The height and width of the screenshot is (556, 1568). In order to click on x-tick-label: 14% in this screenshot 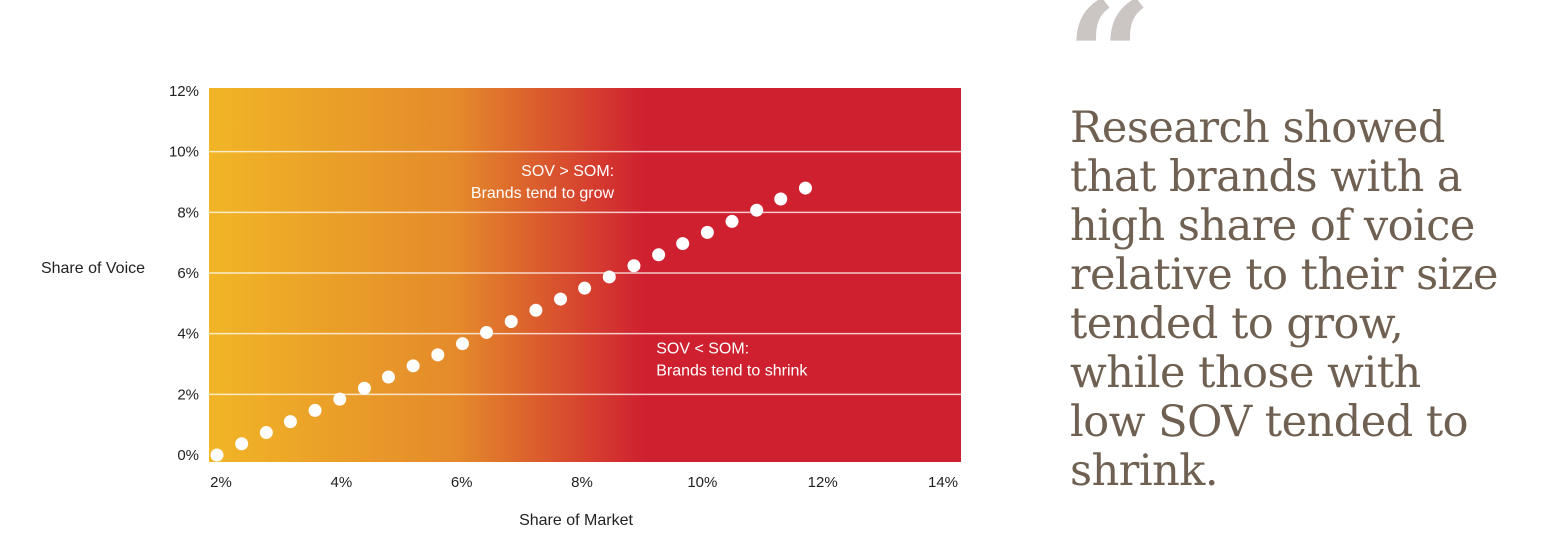, I will do `click(943, 482)`.